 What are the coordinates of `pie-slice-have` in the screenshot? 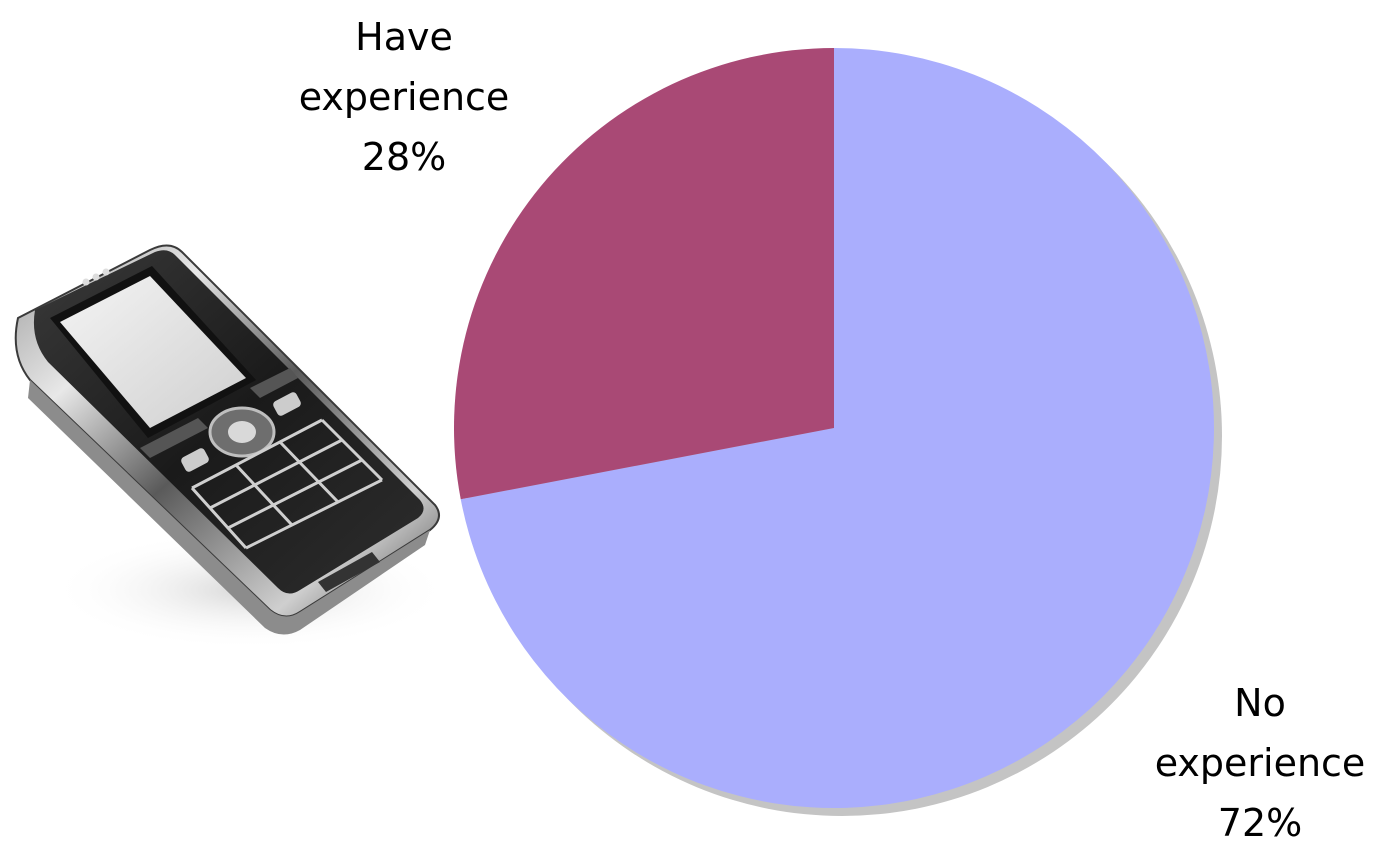 It's located at (643, 274).